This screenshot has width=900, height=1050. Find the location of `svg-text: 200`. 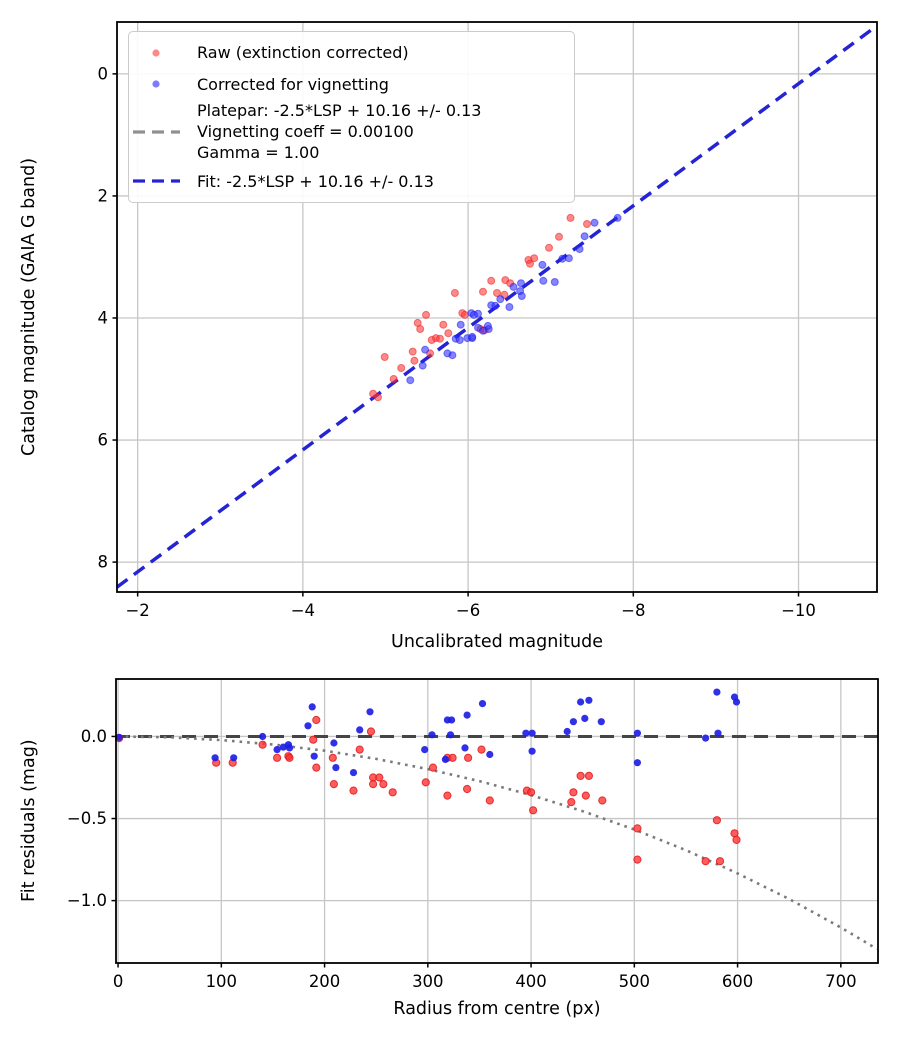

svg-text: 200 is located at coordinates (325, 981).